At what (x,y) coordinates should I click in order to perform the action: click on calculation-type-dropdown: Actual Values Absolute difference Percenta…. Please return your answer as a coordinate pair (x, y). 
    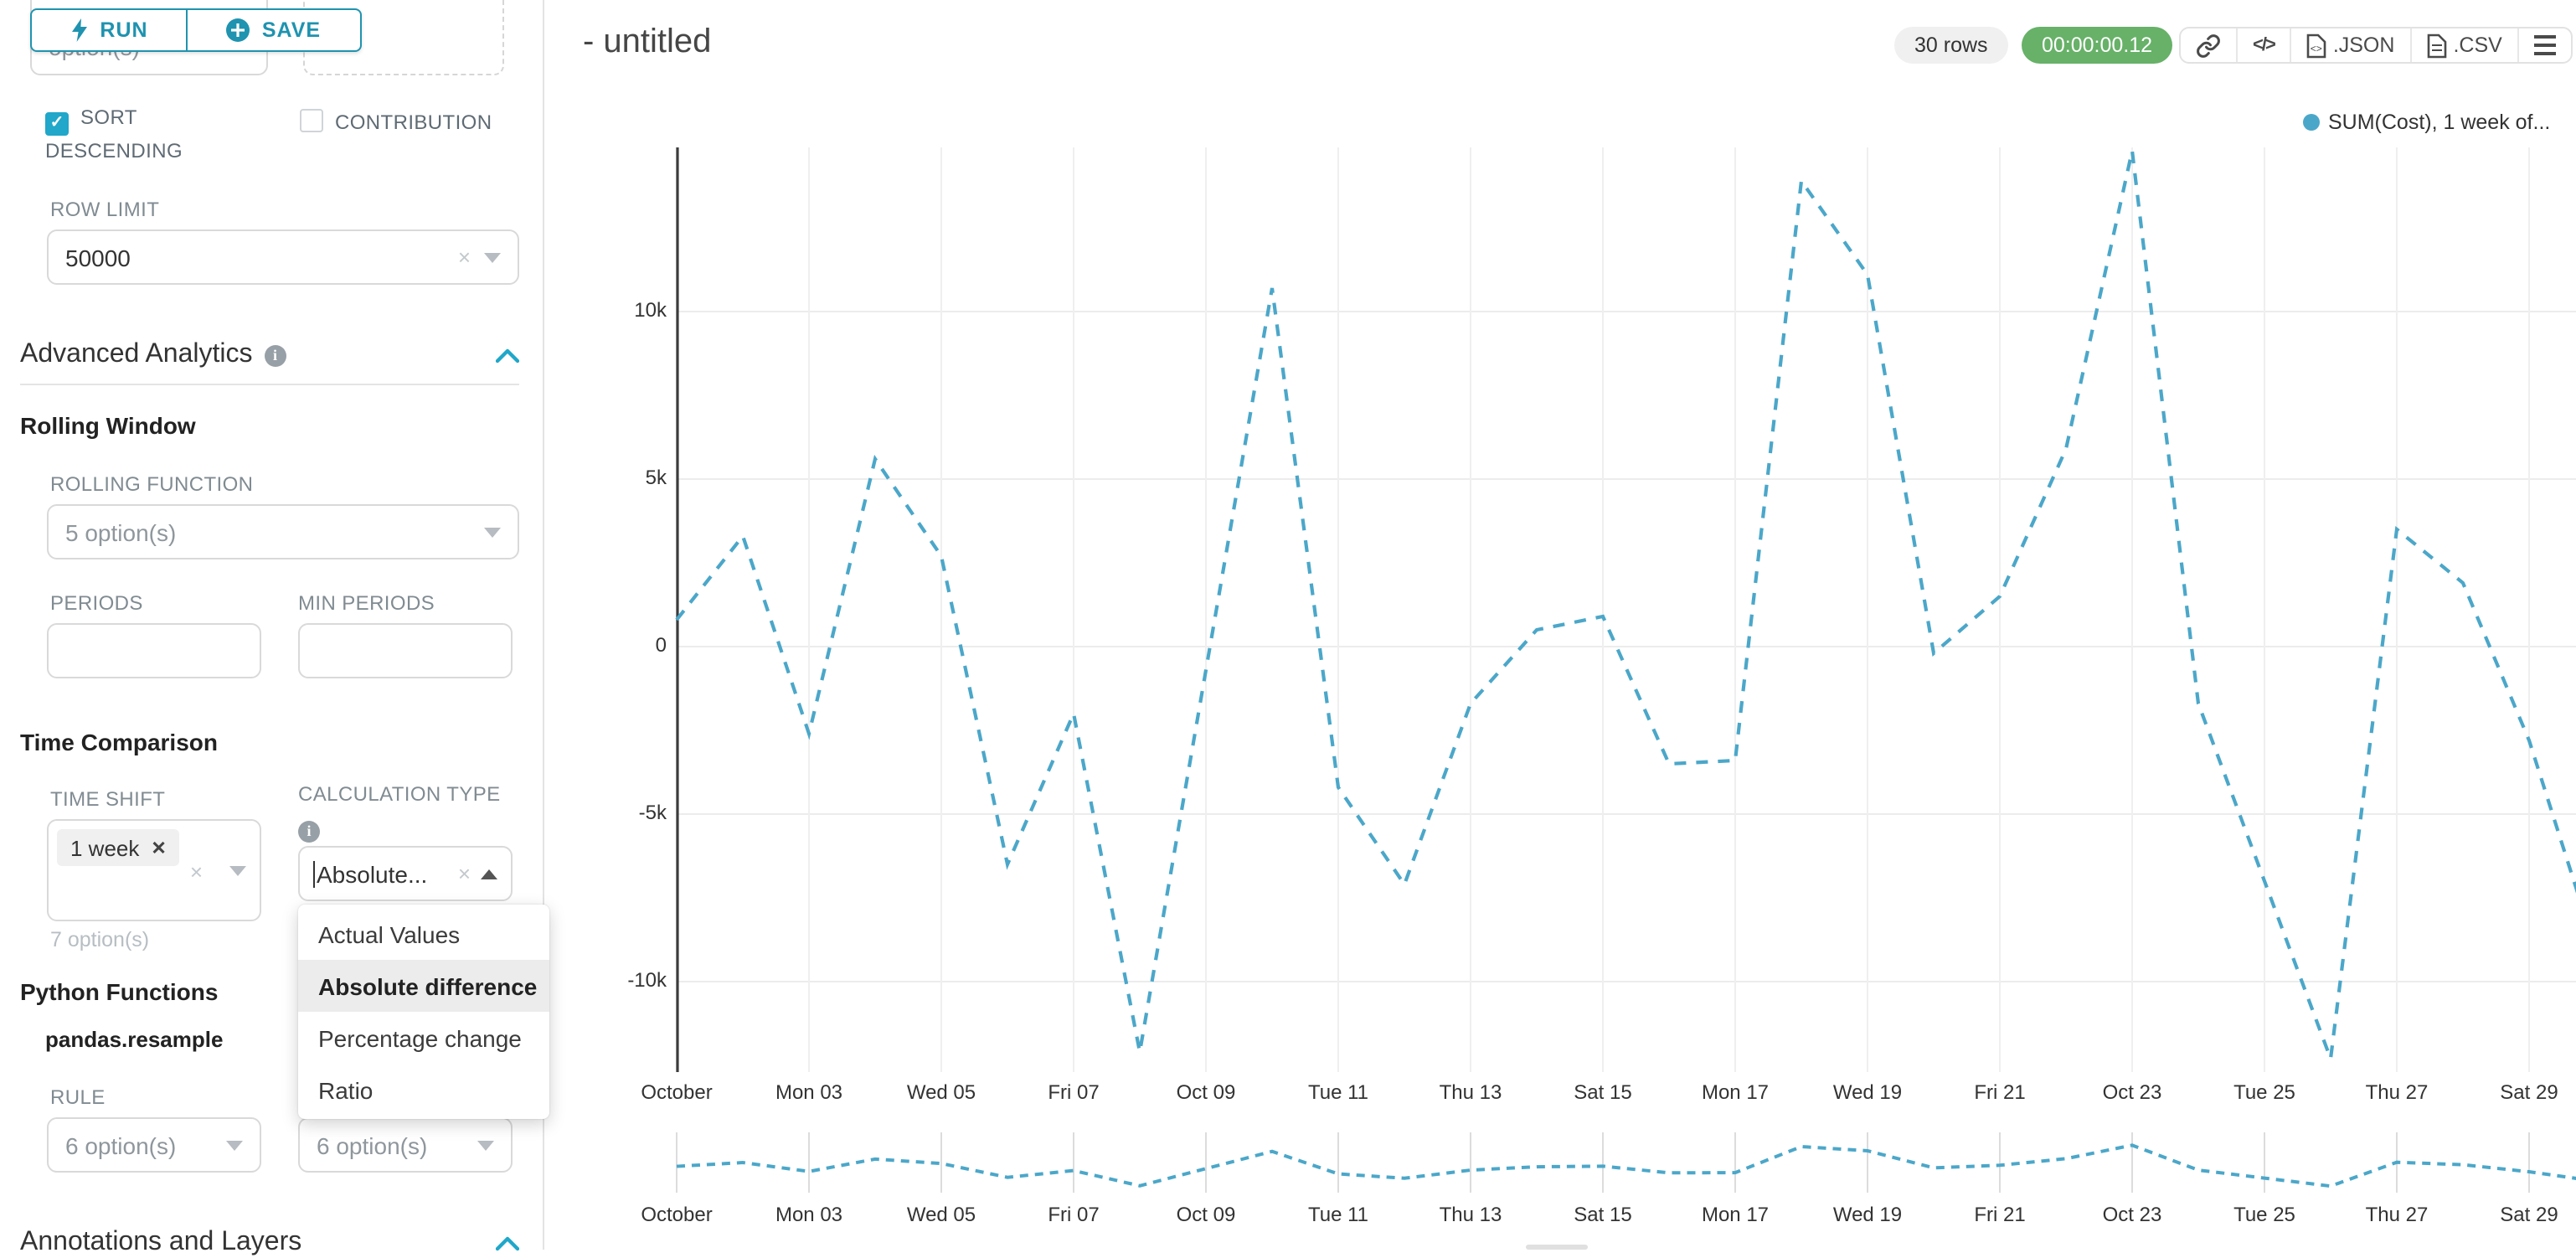
    Looking at the image, I should click on (423, 1012).